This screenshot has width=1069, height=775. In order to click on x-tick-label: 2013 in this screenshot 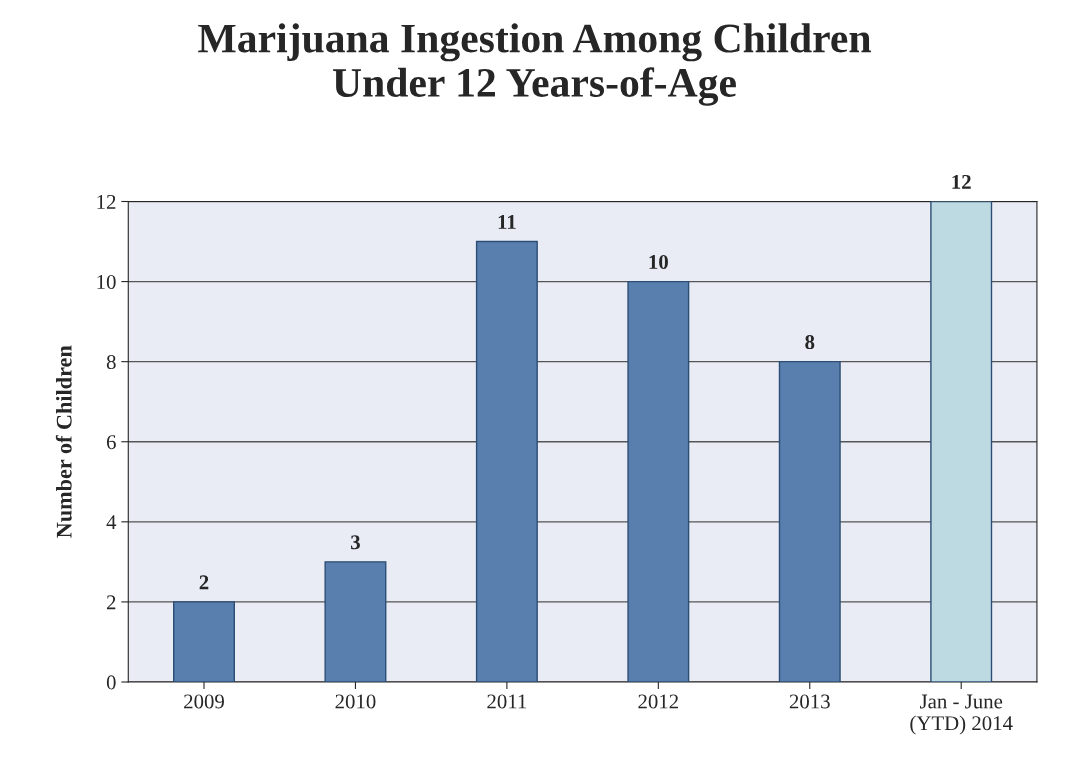, I will do `click(809, 701)`.